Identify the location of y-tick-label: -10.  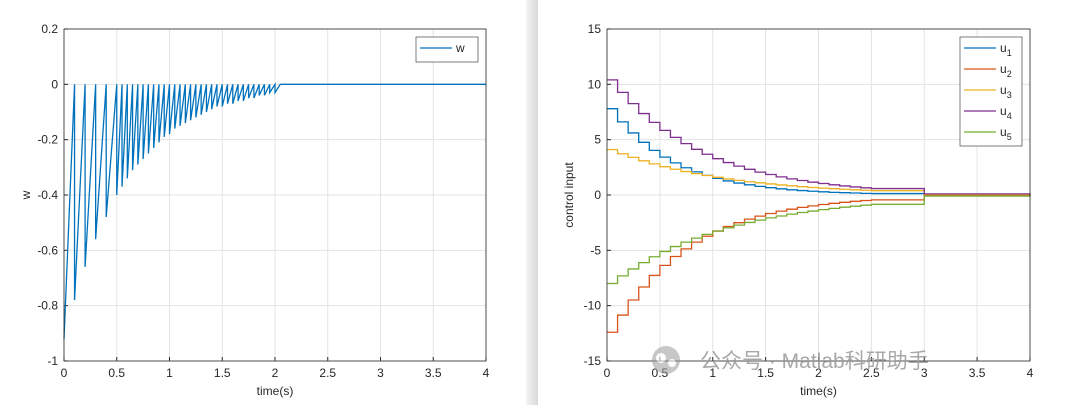
(593, 306).